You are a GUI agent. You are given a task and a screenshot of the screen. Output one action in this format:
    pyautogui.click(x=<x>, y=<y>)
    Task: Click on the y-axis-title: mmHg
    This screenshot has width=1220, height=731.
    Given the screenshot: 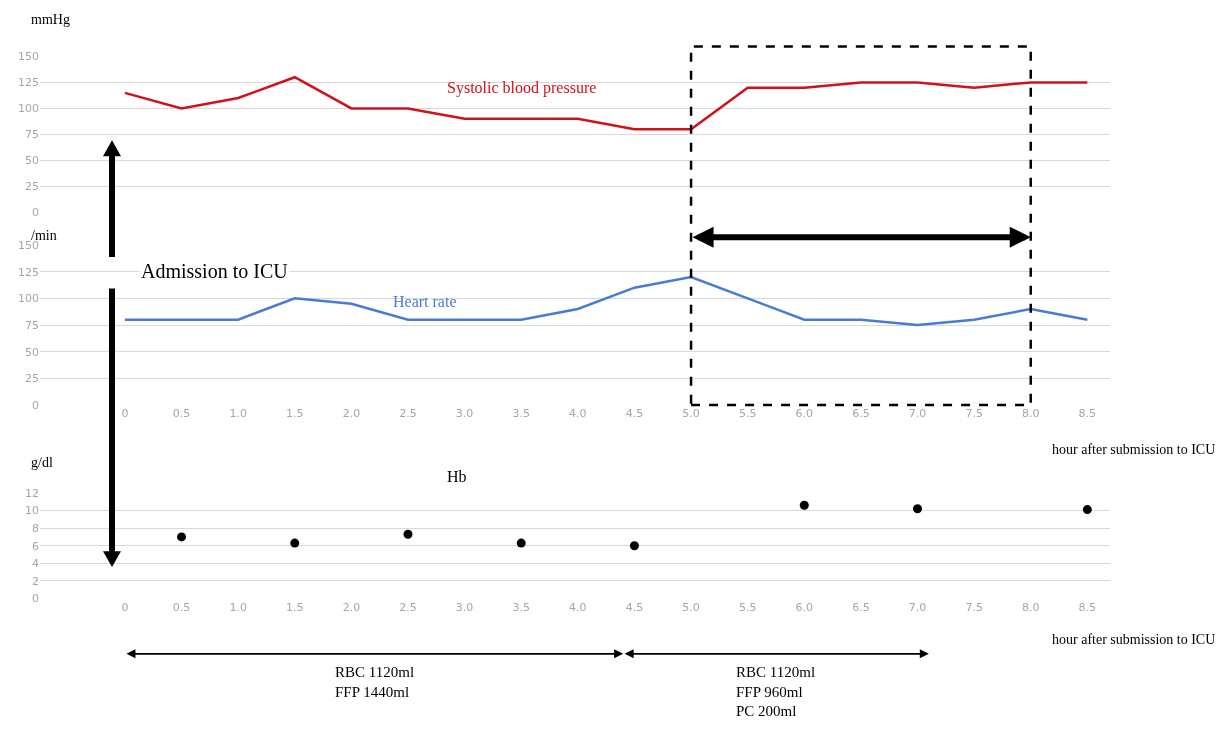 What is the action you would take?
    pyautogui.click(x=50, y=19)
    